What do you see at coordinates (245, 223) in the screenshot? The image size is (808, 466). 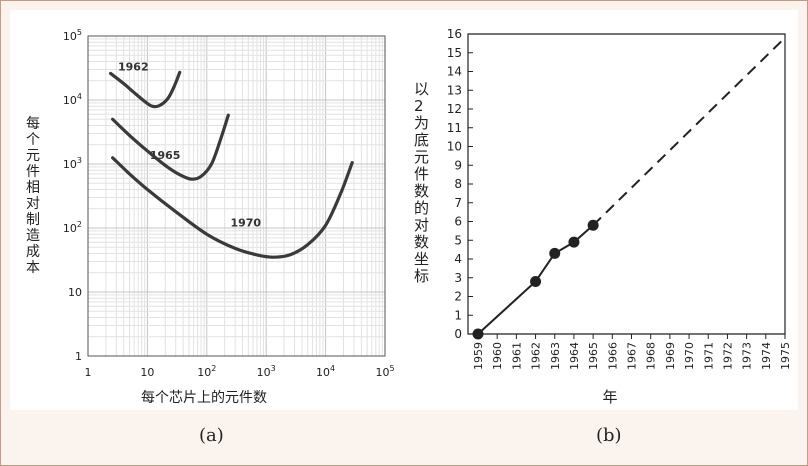 I see `chart-a-series-label-1970: 1970` at bounding box center [245, 223].